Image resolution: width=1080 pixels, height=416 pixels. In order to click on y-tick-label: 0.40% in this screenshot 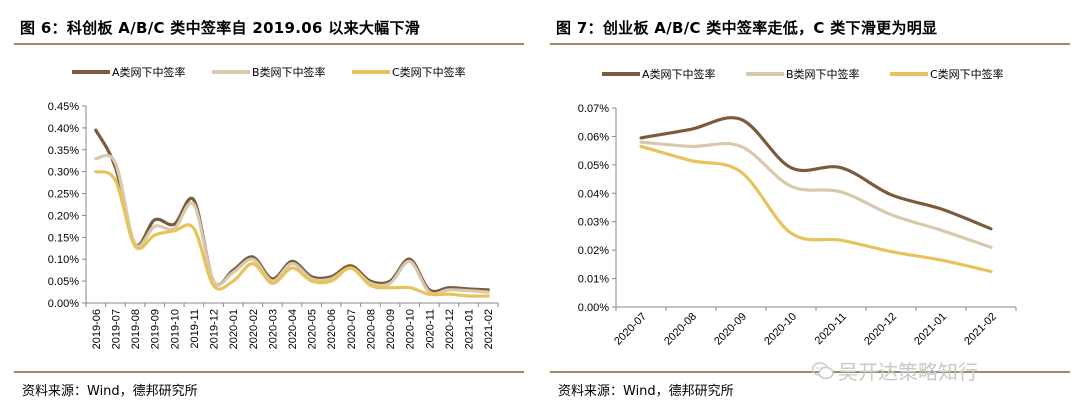, I will do `click(63, 129)`.